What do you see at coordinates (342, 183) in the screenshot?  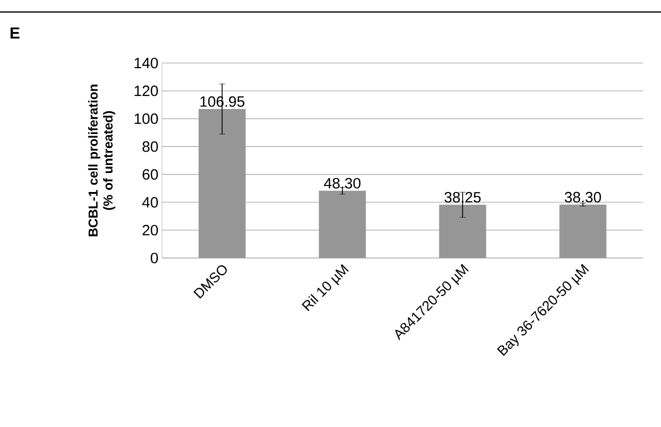 I see `data-label: 48.30` at bounding box center [342, 183].